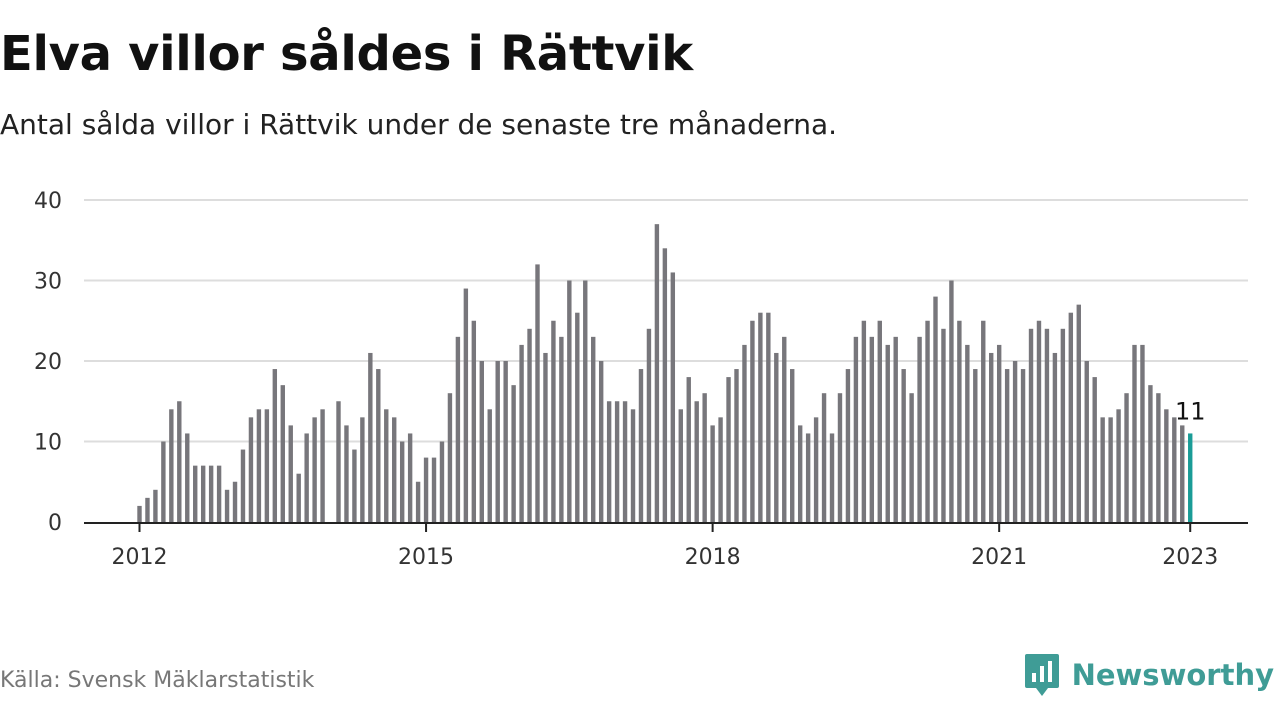 The width and height of the screenshot is (1280, 720). Describe the element at coordinates (1190, 411) in the screenshot. I see `data-label-last: 11` at that location.